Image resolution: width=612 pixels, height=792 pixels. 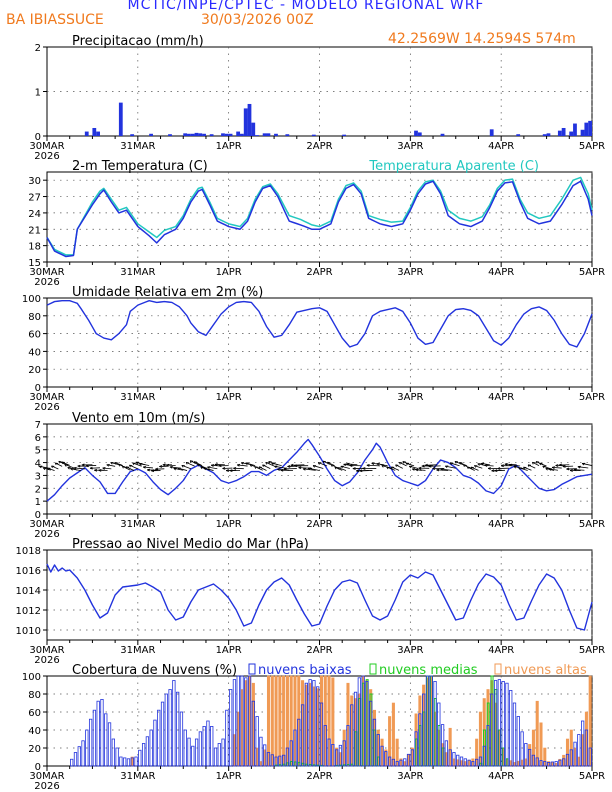 What do you see at coordinates (46, 272) in the screenshot?
I see `x-day-label-1-0: 30MAR` at bounding box center [46, 272].